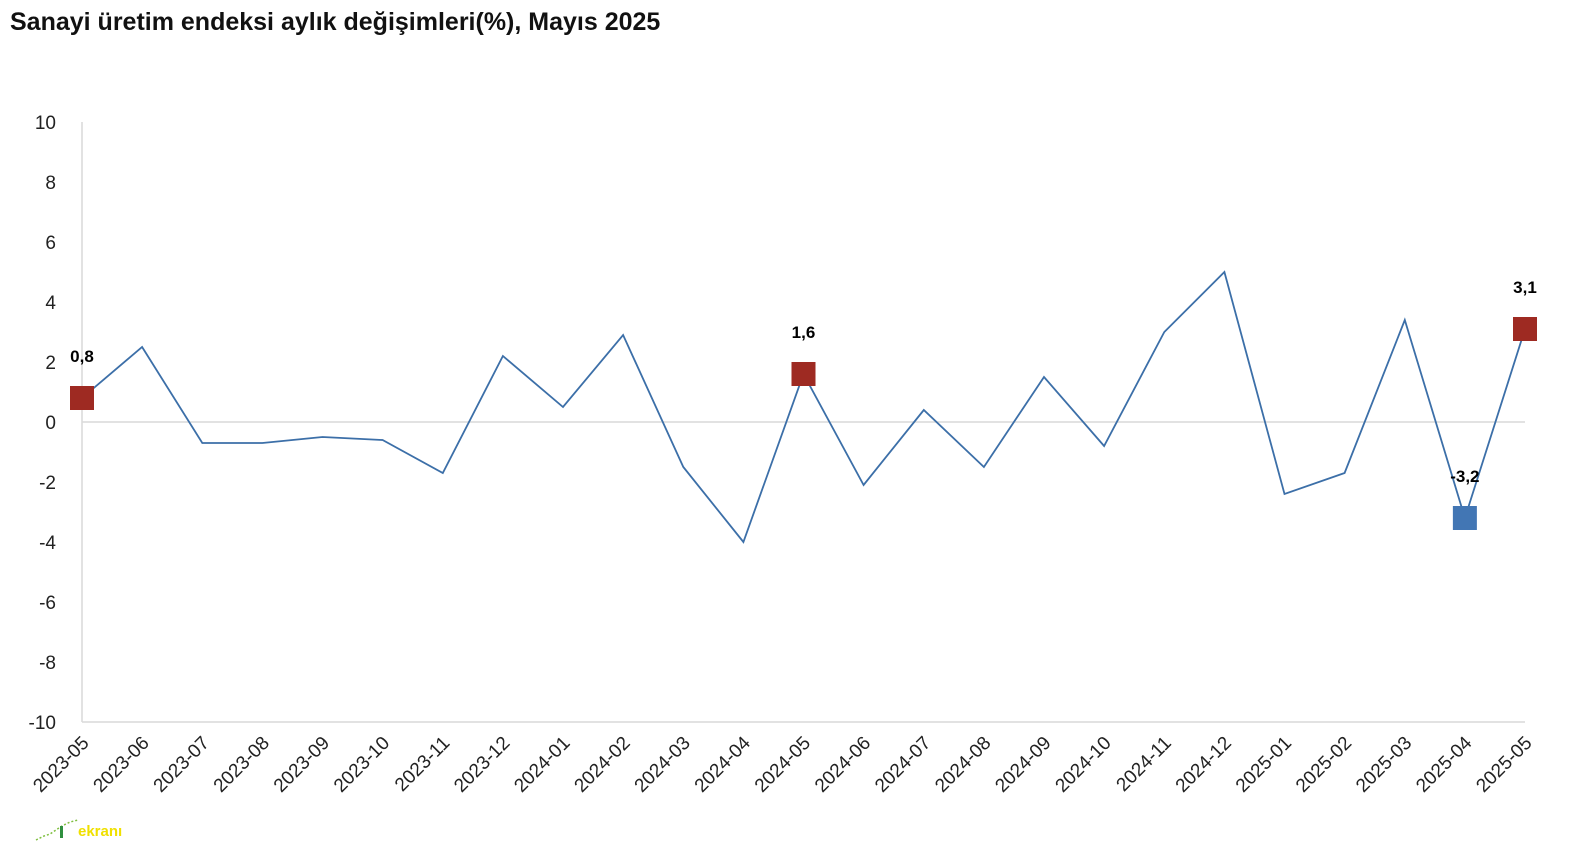 The image size is (1584, 852). What do you see at coordinates (50, 423) in the screenshot?
I see `y-tick-label: 0` at bounding box center [50, 423].